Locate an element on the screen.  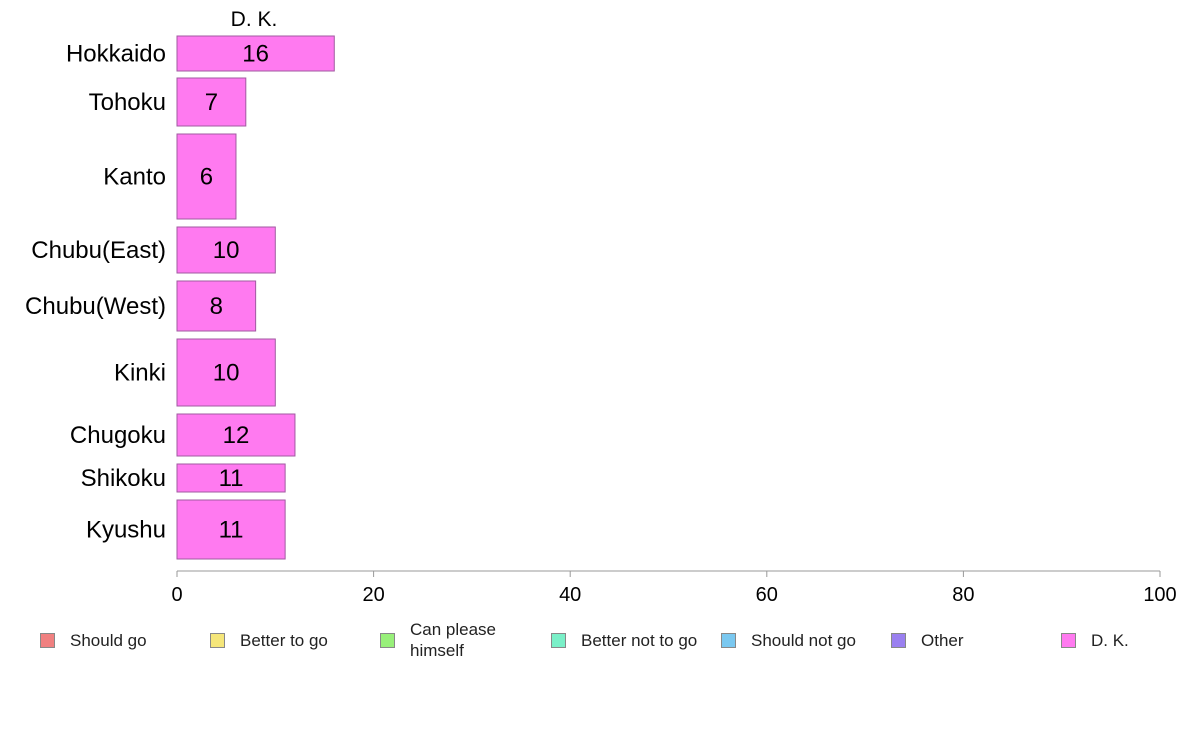
category-label: Kanto is located at coordinates (134, 177).